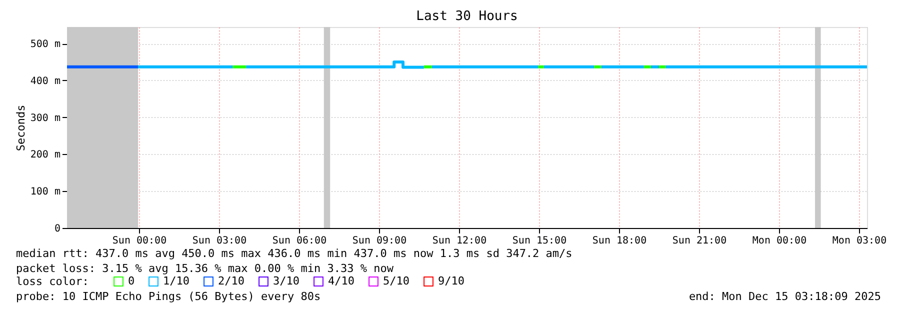  I want to click on x-tick-label: Sun 06:00, so click(299, 241).